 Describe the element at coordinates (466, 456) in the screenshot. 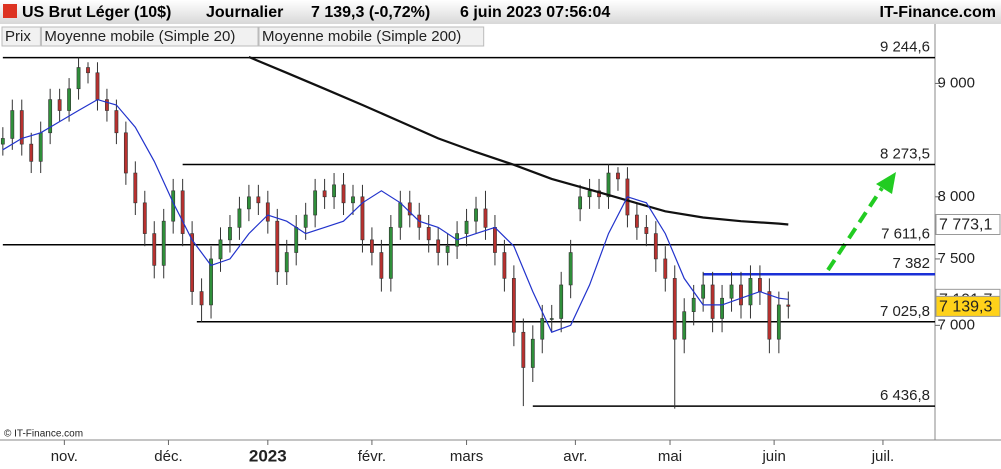

I see `x-tick-label: mars` at that location.